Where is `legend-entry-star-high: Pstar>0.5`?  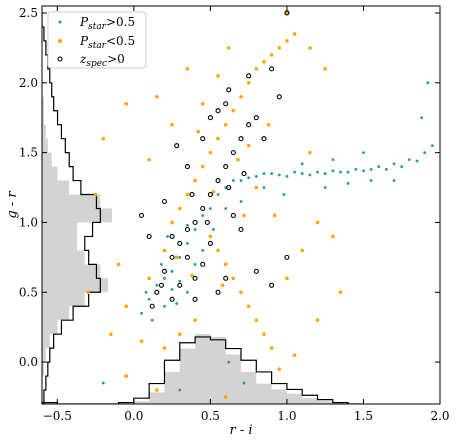
legend-entry-star-high: Pstar>0.5 is located at coordinates (107, 23).